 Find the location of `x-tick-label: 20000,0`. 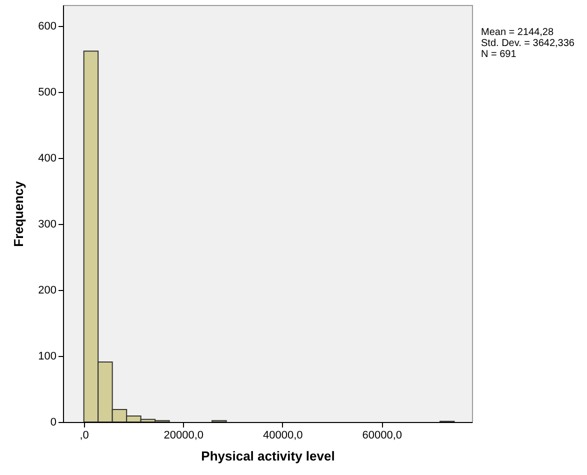

x-tick-label: 20000,0 is located at coordinates (184, 436).